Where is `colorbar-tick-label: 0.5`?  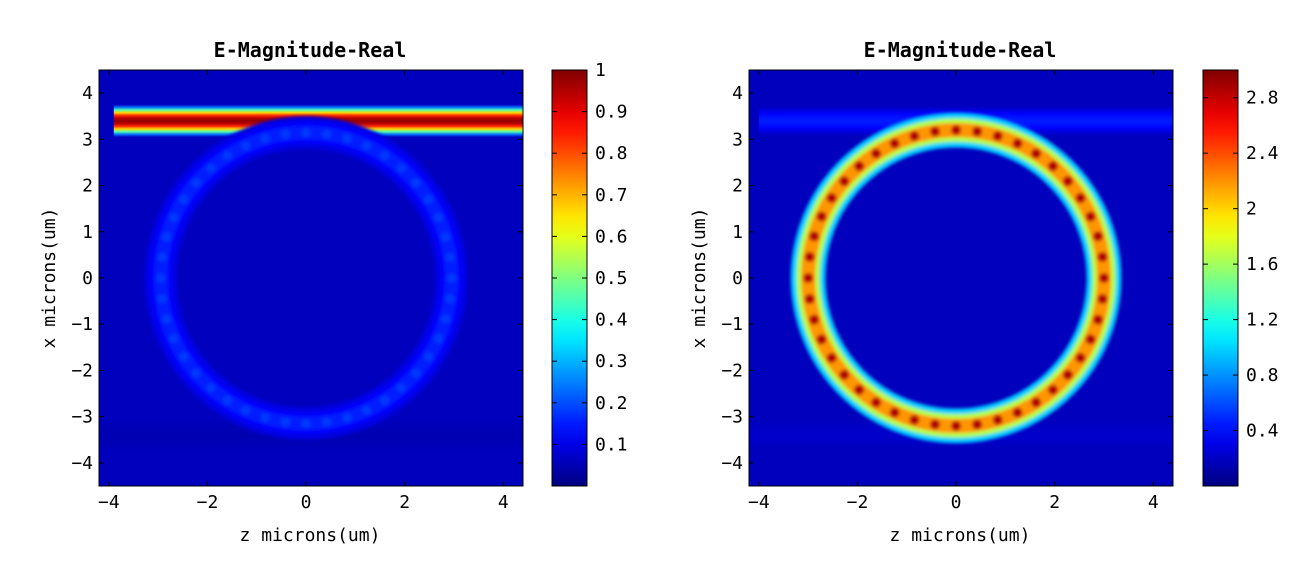 colorbar-tick-label: 0.5 is located at coordinates (611, 278).